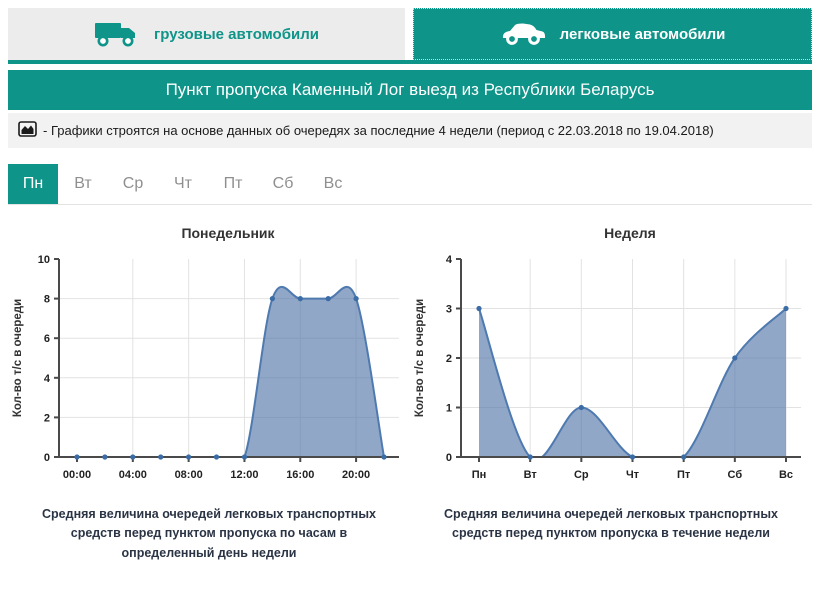  I want to click on hourly-chart-title: Понедельник, so click(228, 233).